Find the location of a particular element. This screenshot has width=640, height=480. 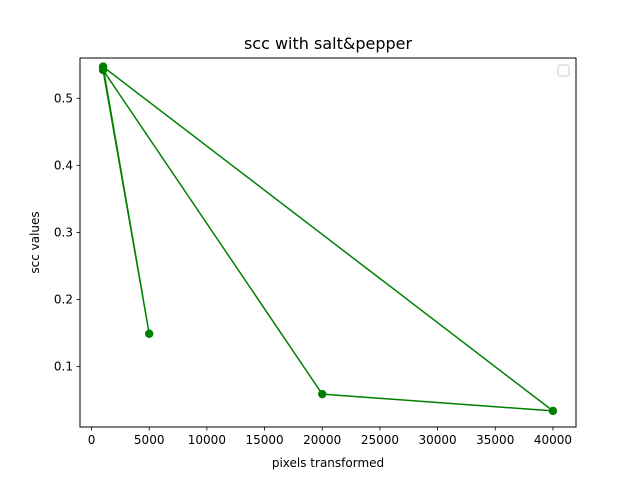

x-tick-label: 10000 is located at coordinates (207, 440).